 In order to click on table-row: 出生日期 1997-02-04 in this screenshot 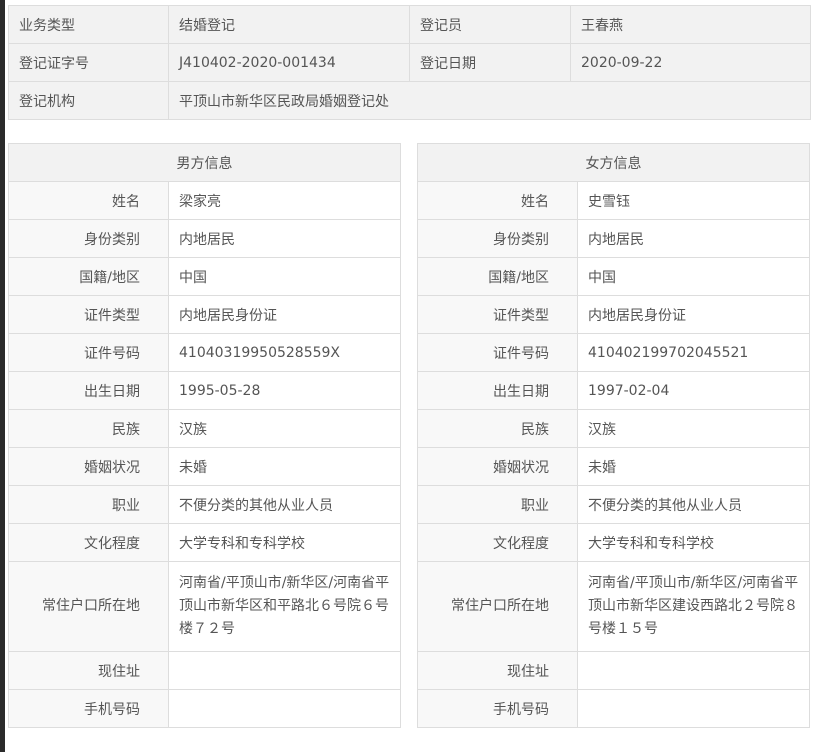, I will do `click(613, 390)`.